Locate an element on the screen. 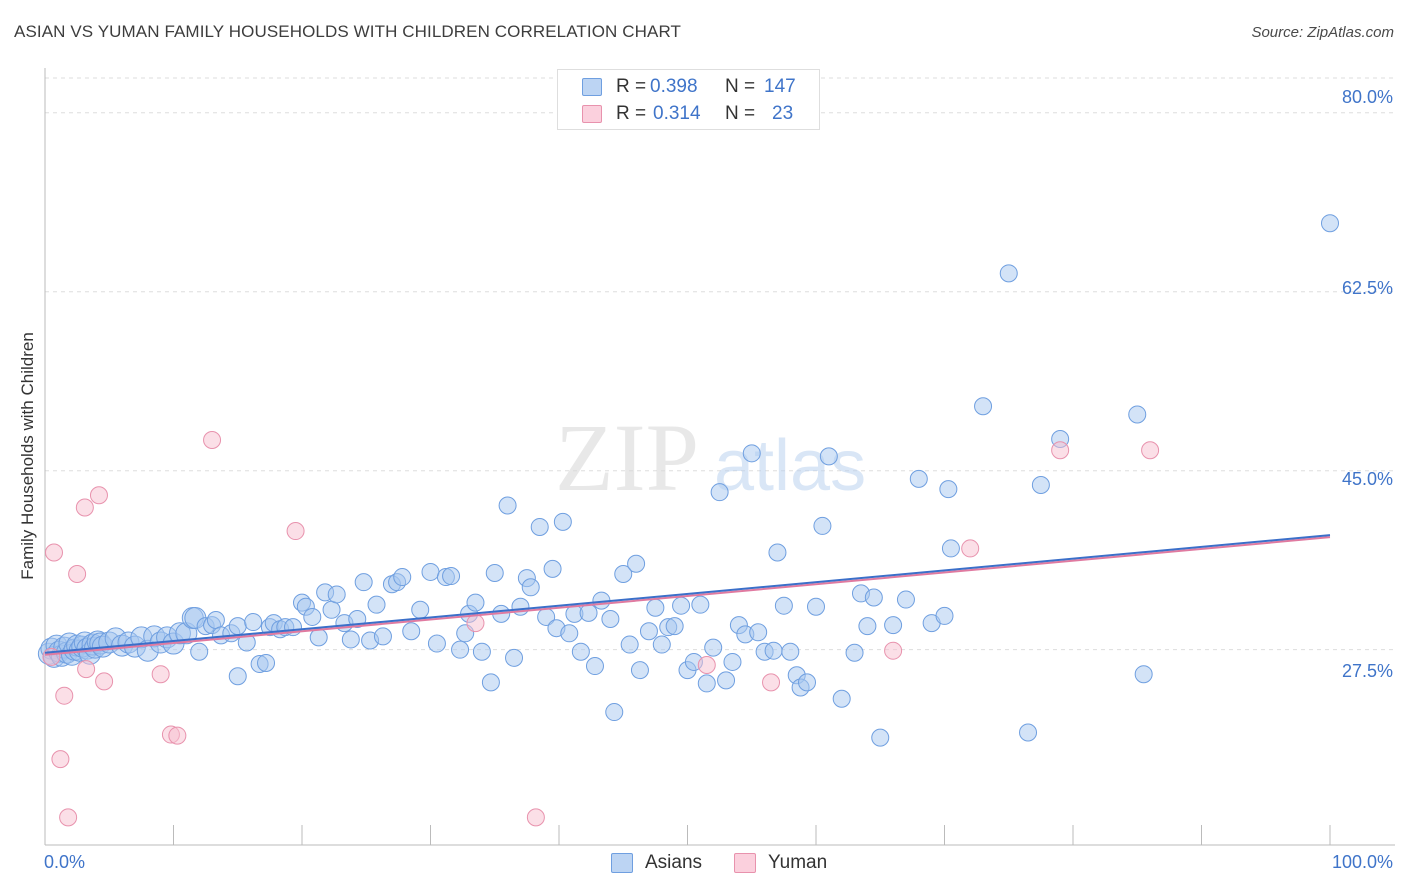 This screenshot has height=892, width=1406. asians-n-value: 147 is located at coordinates (780, 86).